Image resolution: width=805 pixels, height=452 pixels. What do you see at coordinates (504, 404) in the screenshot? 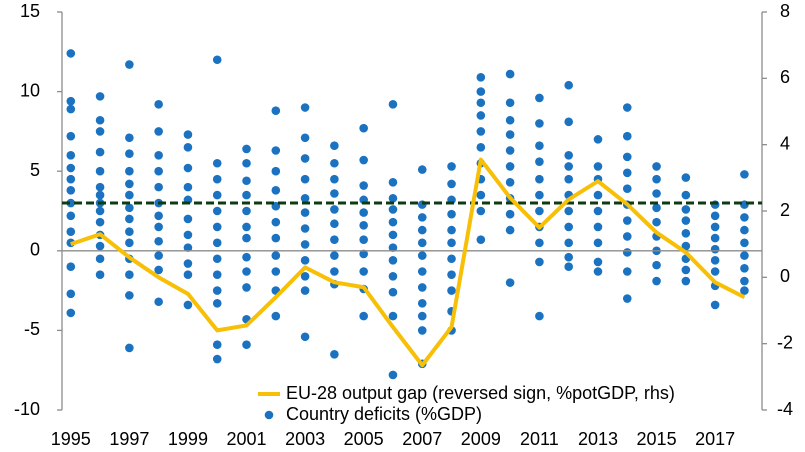
I see `legend-box` at bounding box center [504, 404].